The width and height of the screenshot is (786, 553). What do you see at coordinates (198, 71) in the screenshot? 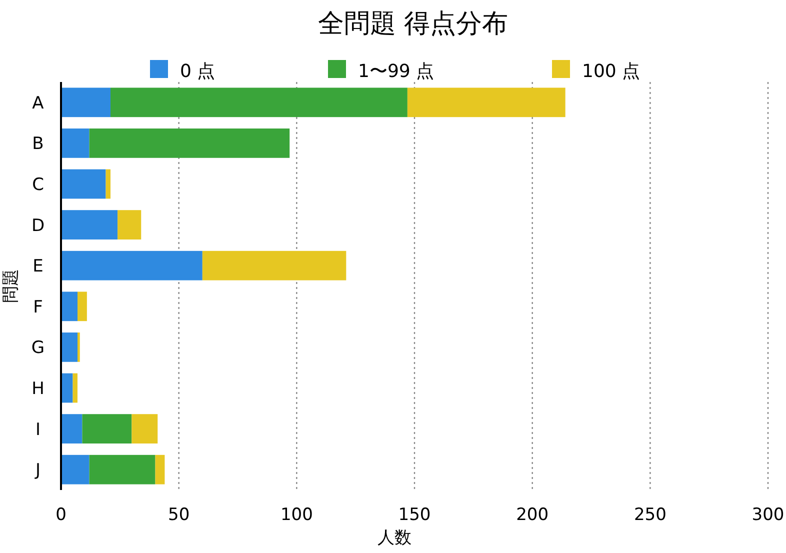
I see `legend-label: 0 点` at bounding box center [198, 71].